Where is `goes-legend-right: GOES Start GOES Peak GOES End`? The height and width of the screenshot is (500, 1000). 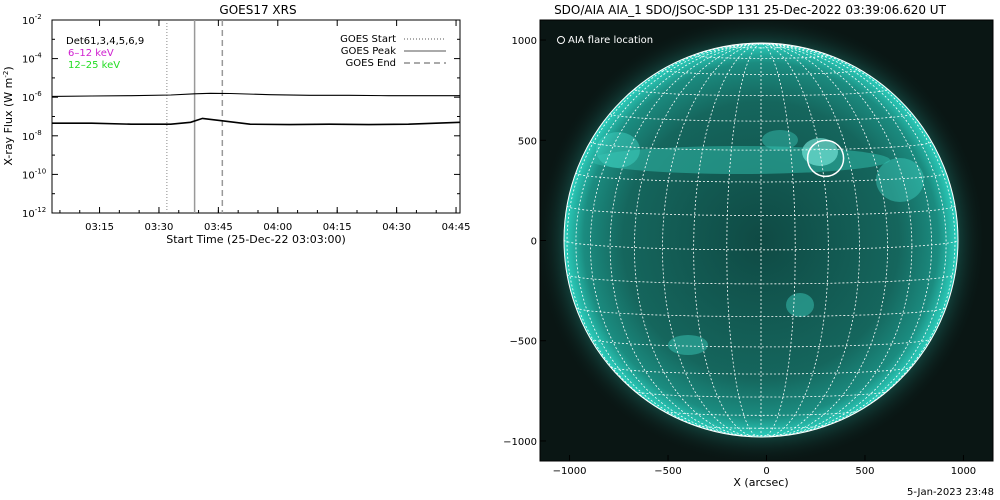 goes-legend-right: GOES Start GOES Peak GOES End is located at coordinates (393, 51).